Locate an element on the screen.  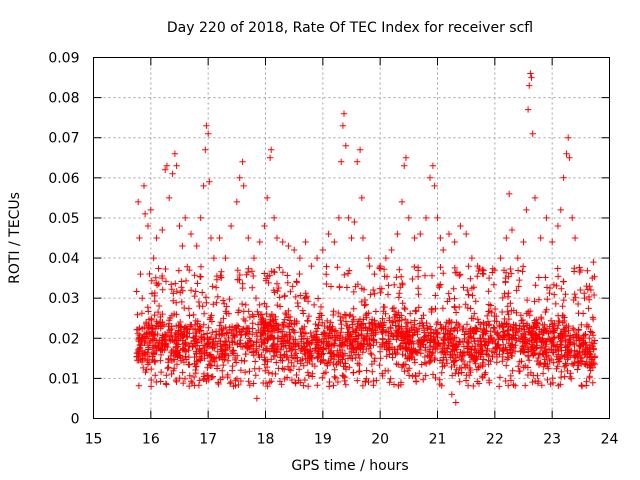
y-axis-label: ROTI / TECUs is located at coordinates (15, 238).